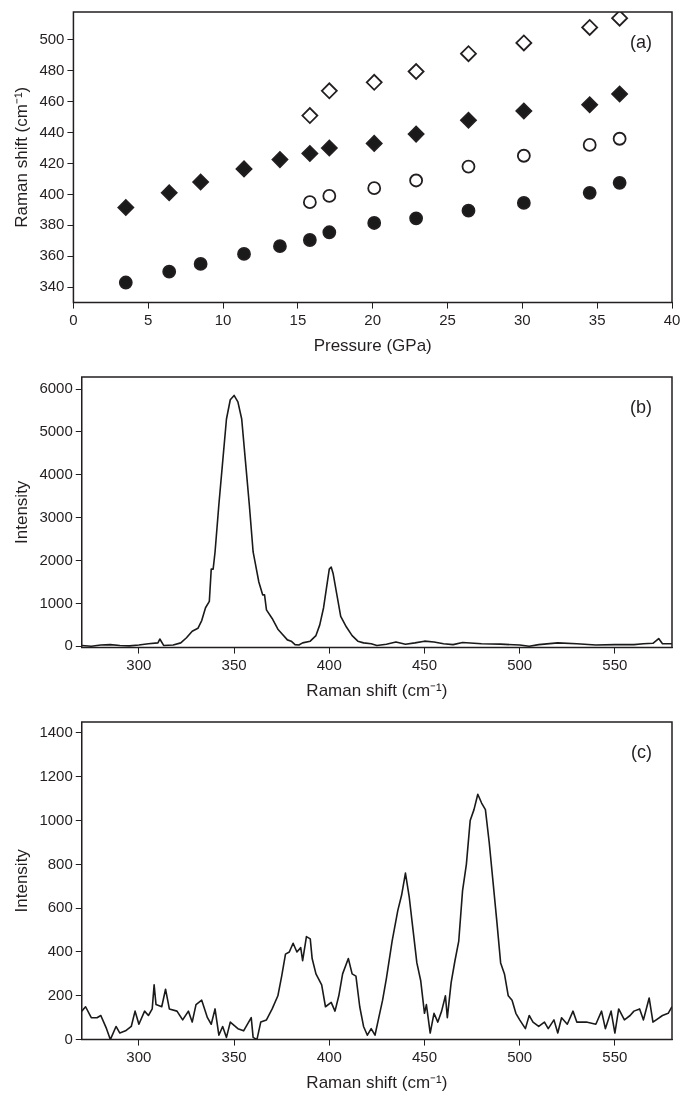 This screenshot has width=690, height=1102. Describe the element at coordinates (60, 863) in the screenshot. I see `y-tick-label: 800` at that location.